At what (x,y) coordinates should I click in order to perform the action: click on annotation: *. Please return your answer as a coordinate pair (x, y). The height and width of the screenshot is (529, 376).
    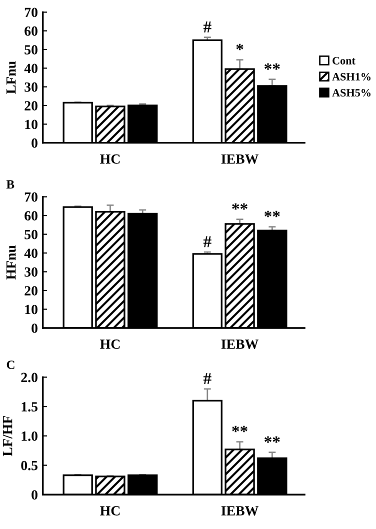
    Looking at the image, I should click on (240, 47).